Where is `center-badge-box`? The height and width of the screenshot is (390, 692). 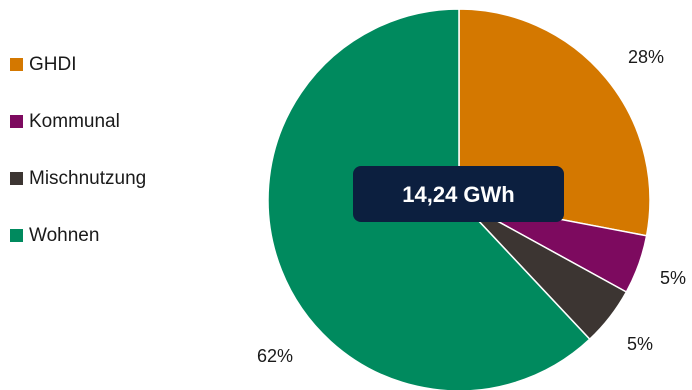
center-badge-box is located at coordinates (458, 194).